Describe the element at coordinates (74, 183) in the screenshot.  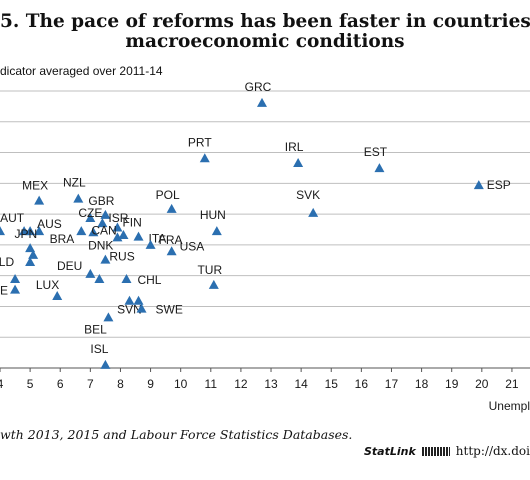
I see `data-point-label: NZL` at that location.